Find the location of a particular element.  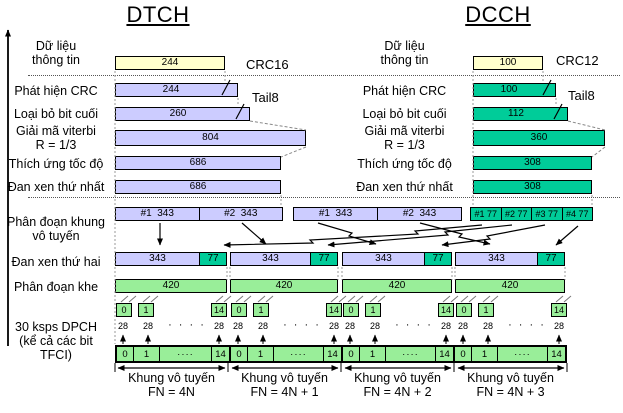

label-first-interleaving-dcch: Đan xen thứ nhất is located at coordinates (404, 187).